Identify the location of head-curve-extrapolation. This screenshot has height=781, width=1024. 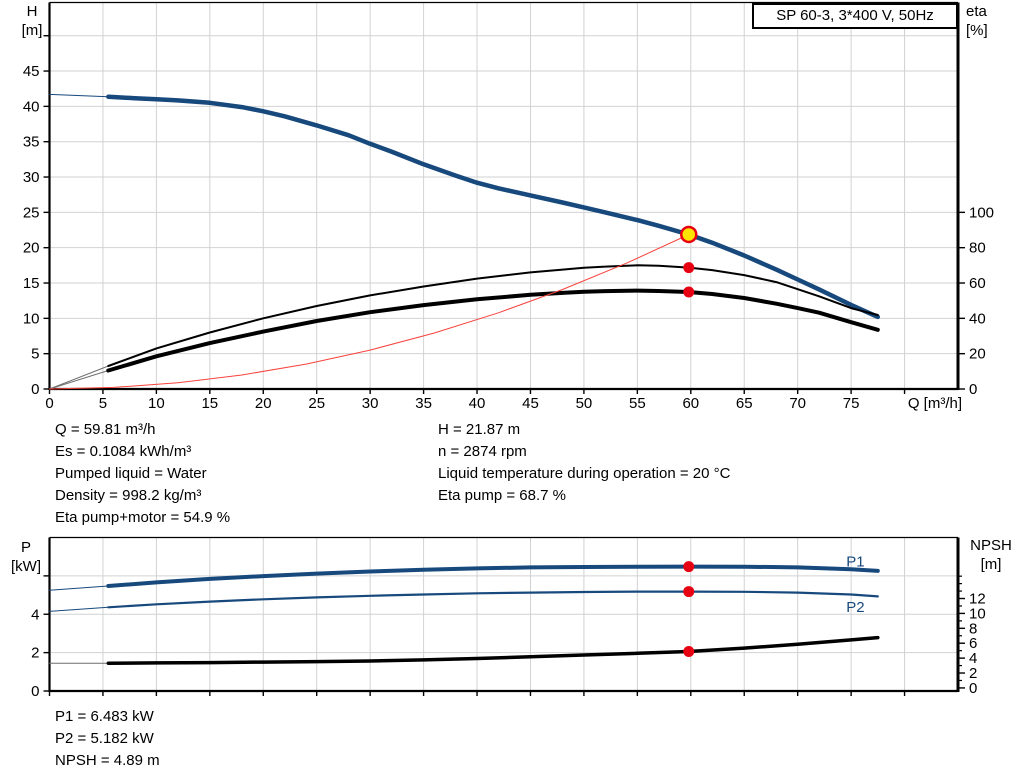
(79, 95).